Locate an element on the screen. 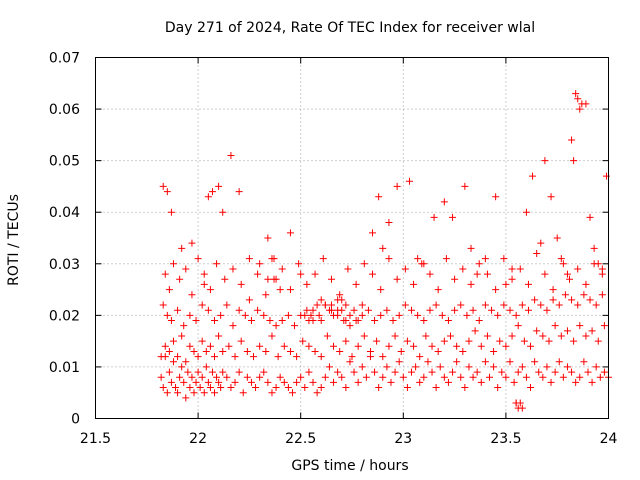  y-tick-label: 0.05 is located at coordinates (64, 162).